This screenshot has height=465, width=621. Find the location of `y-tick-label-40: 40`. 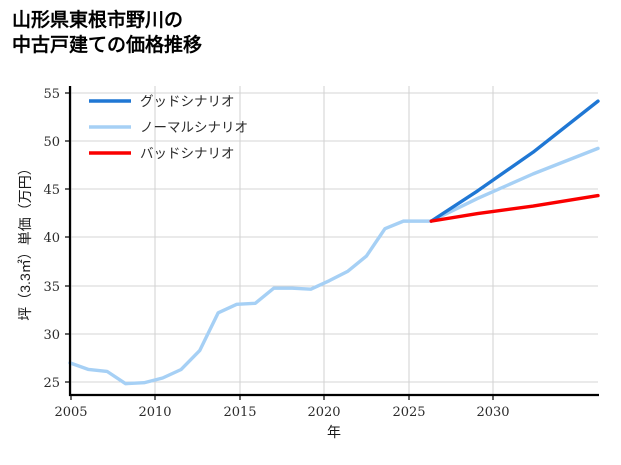

y-tick-label-40: 40 is located at coordinates (51, 238).